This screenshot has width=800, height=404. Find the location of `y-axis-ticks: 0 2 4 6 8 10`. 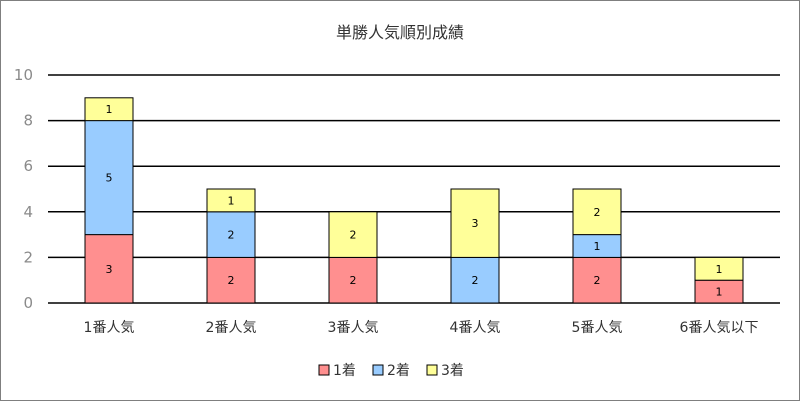

y-axis-ticks: 0 2 4 6 8 10 is located at coordinates (23, 189).